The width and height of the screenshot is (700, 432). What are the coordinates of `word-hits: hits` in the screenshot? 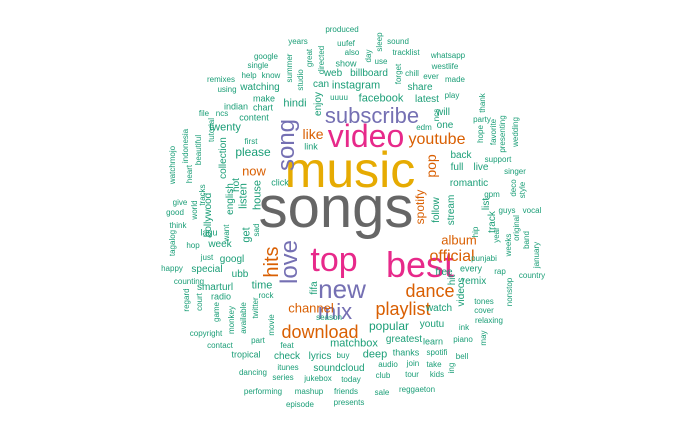 It's located at (272, 262).